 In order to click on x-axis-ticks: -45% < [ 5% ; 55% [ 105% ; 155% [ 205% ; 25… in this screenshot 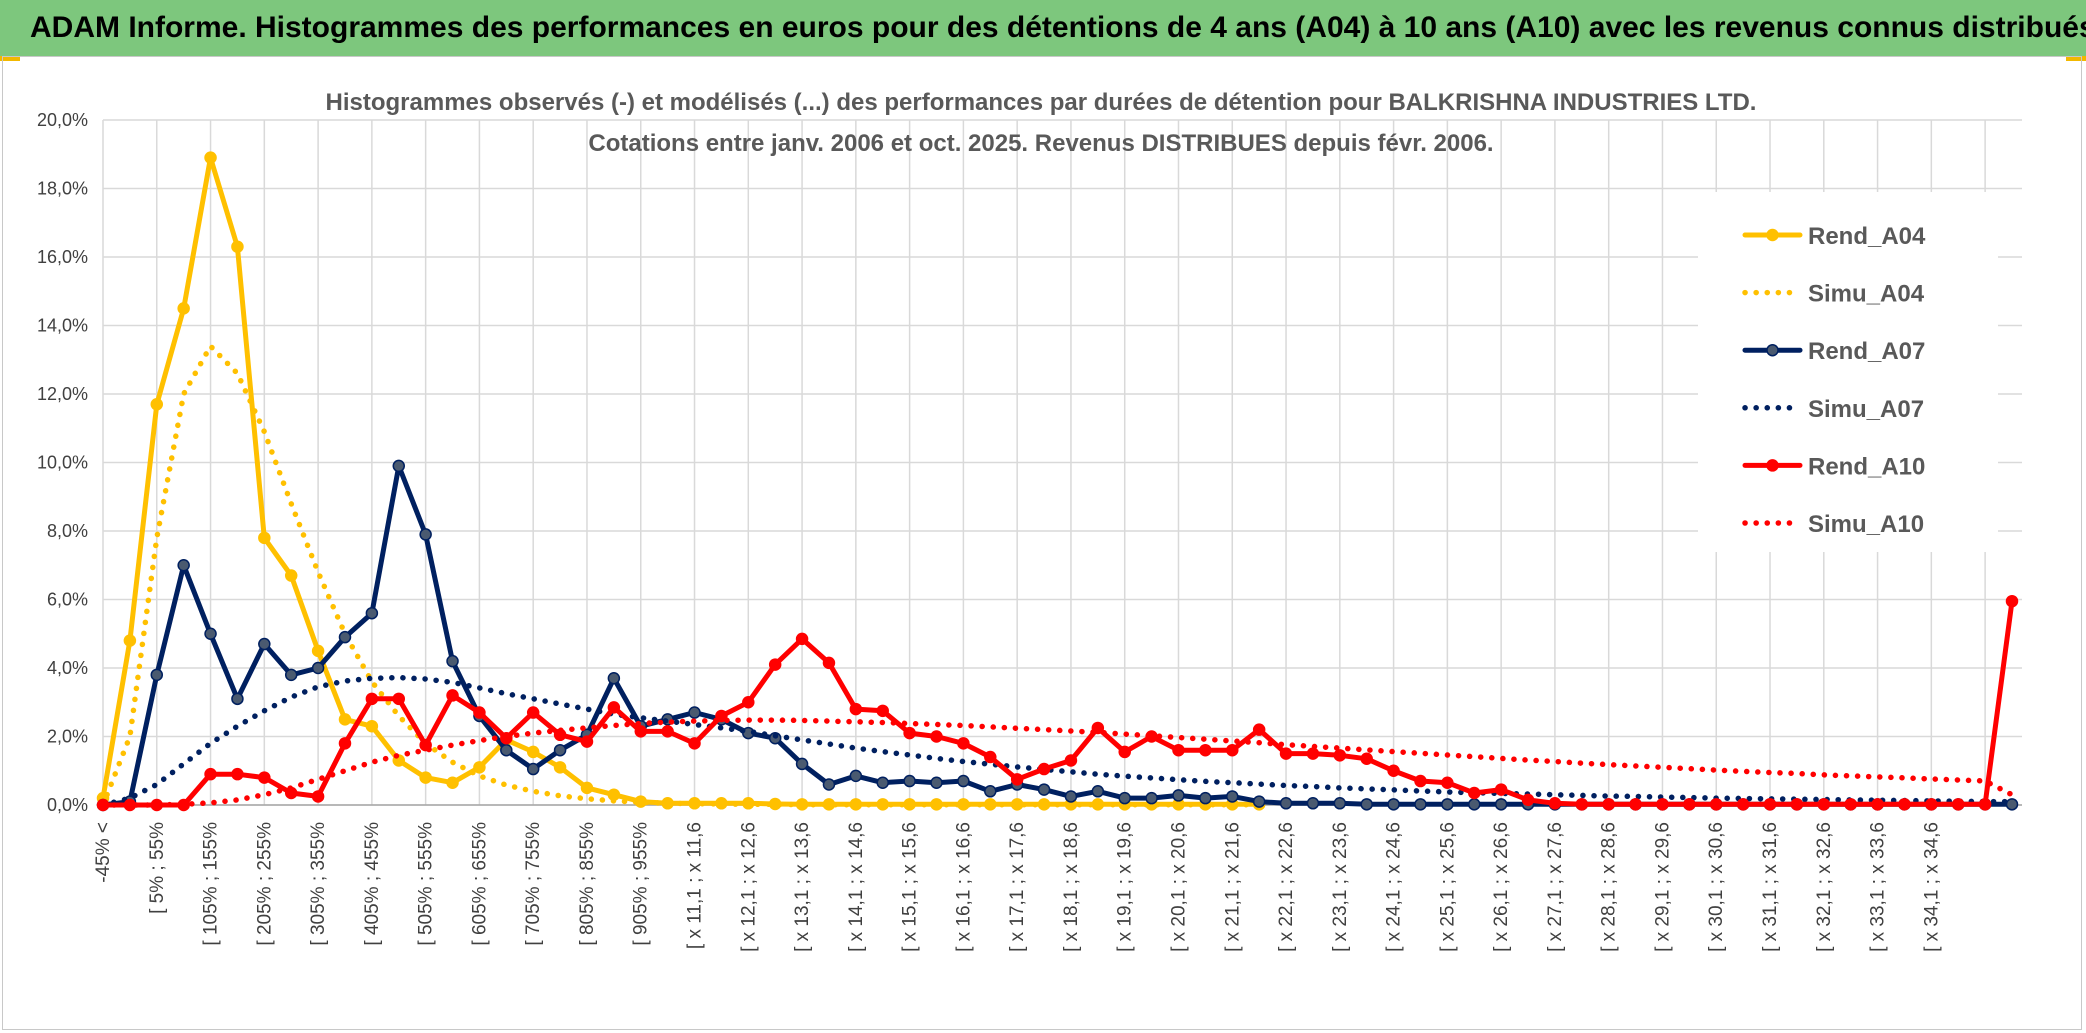, I will do `click(1017, 887)`.